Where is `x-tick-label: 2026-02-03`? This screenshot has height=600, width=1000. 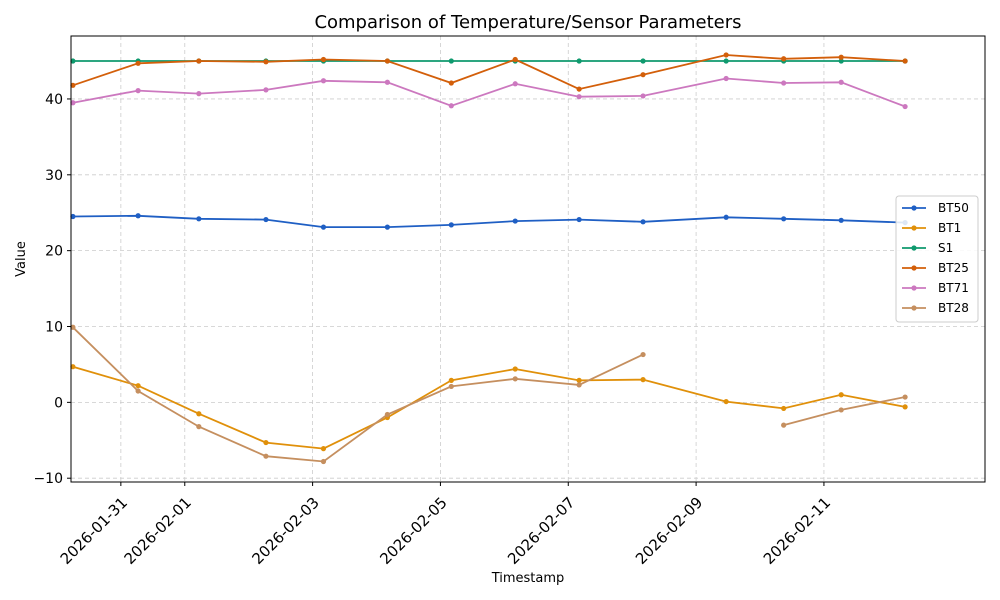
x-tick-label: 2026-02-03 is located at coordinates (285, 531).